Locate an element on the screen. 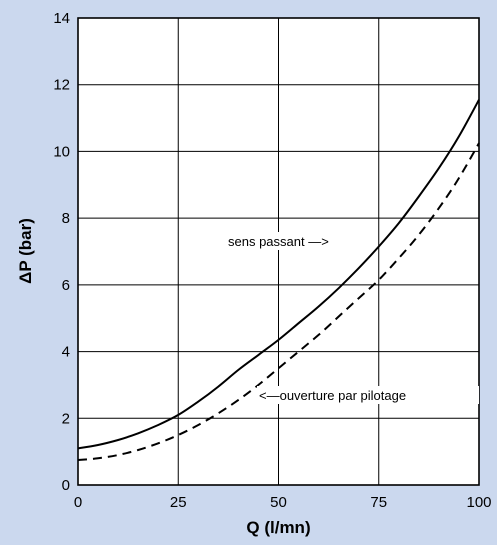  annotation-sens-passant-bg is located at coordinates (300, 241).